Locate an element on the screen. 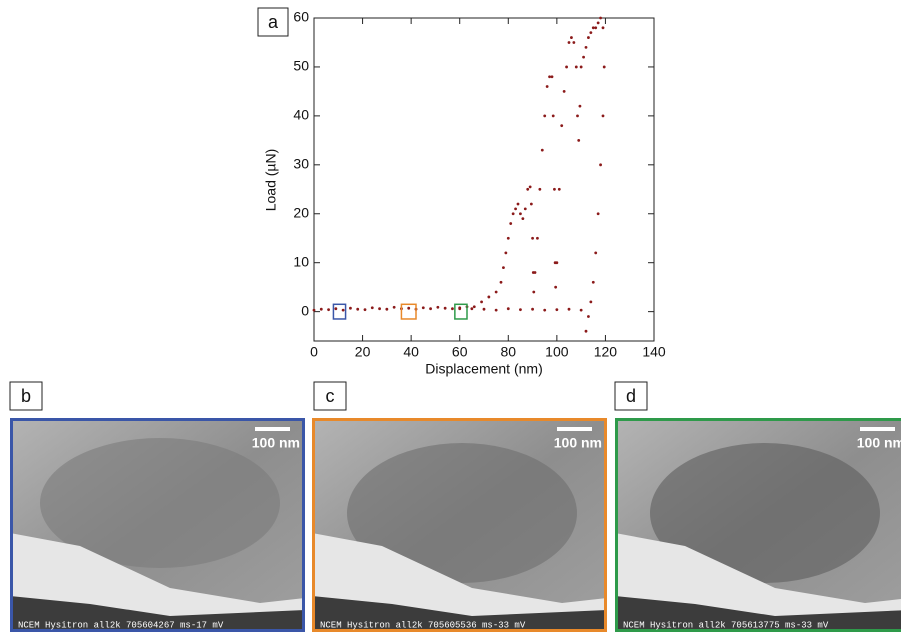  panel-label: b is located at coordinates (26, 396).